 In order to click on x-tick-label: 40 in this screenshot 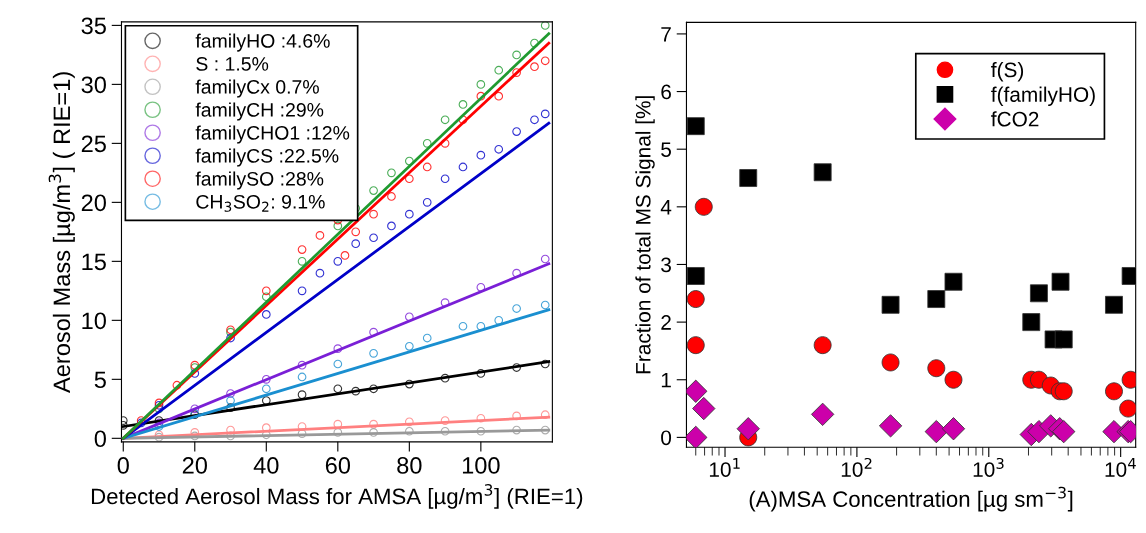, I will do `click(266, 465)`.